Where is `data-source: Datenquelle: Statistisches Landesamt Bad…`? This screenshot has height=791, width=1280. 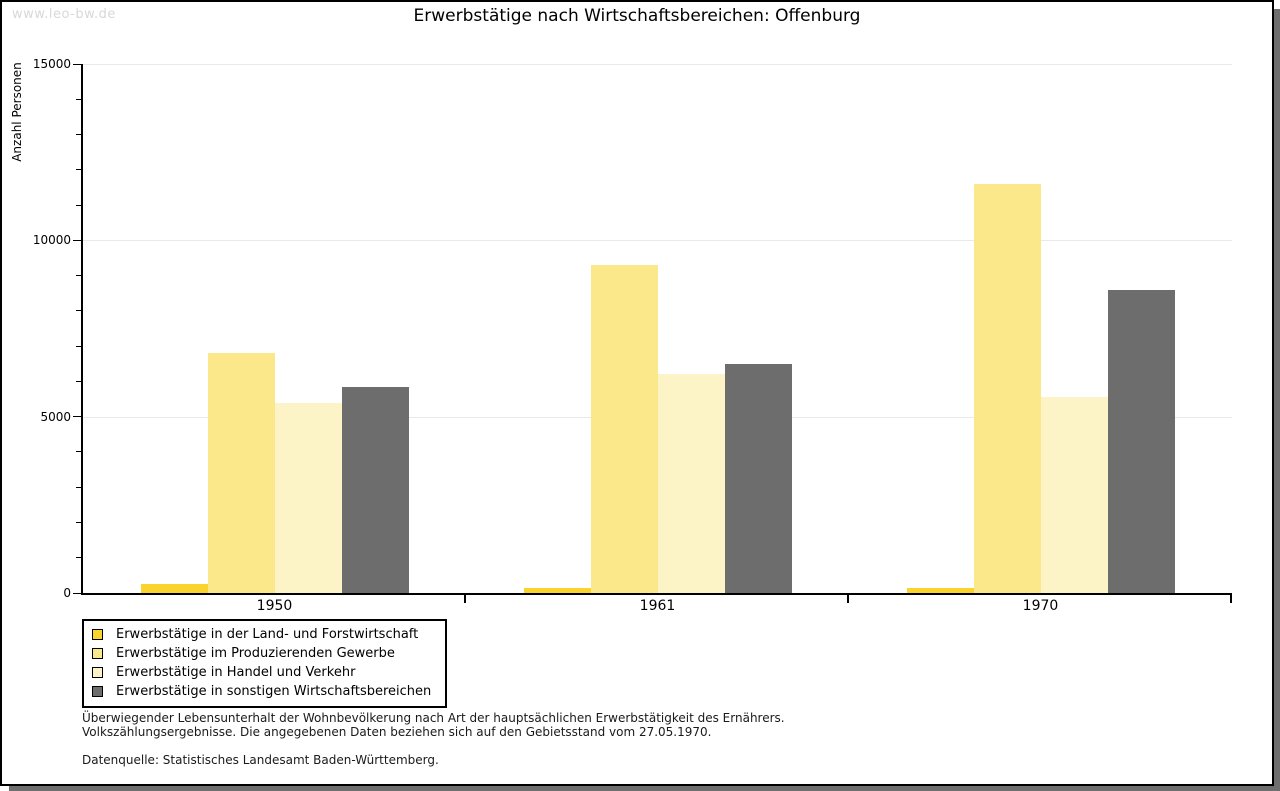
data-source: Datenquelle: Statistisches Landesamt Bad… is located at coordinates (260, 760).